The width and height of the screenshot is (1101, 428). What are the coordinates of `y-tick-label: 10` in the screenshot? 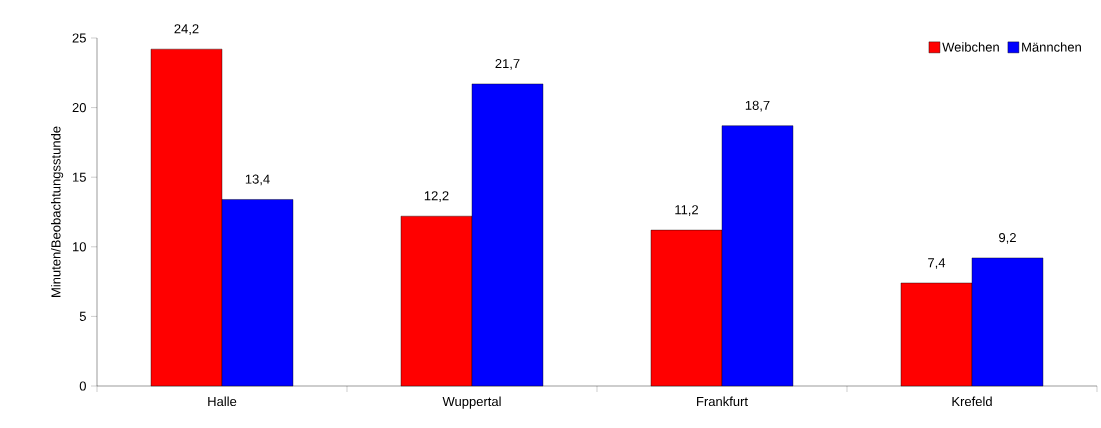 It's located at (79, 247).